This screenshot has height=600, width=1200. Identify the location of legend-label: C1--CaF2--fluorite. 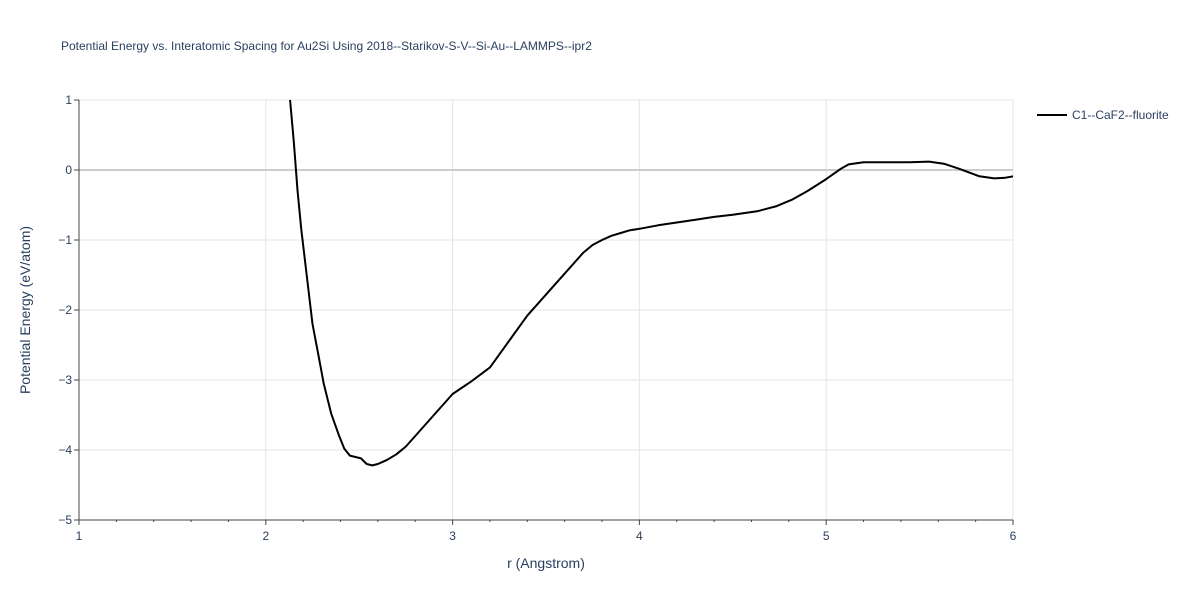
(1120, 115).